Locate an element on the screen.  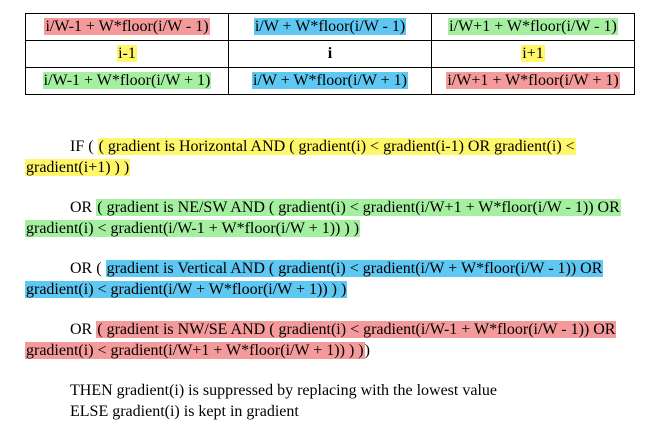
condition-prefix: IF ( is located at coordinates (84, 146).